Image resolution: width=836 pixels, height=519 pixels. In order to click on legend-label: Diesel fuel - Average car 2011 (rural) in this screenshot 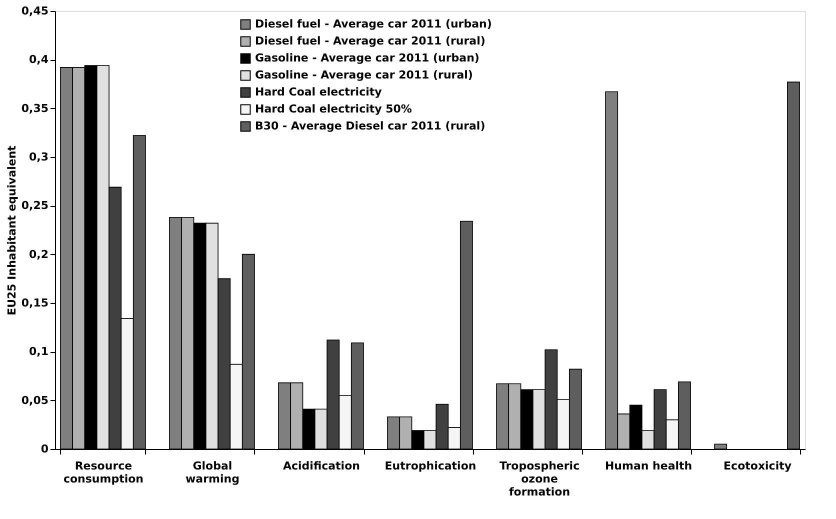, I will do `click(370, 41)`.